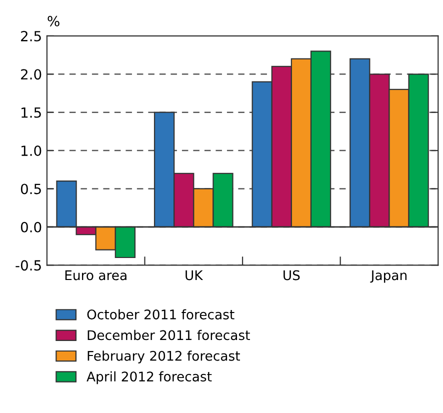 The height and width of the screenshot is (413, 443). What do you see at coordinates (292, 275) in the screenshot?
I see `x-tick-label: US` at bounding box center [292, 275].